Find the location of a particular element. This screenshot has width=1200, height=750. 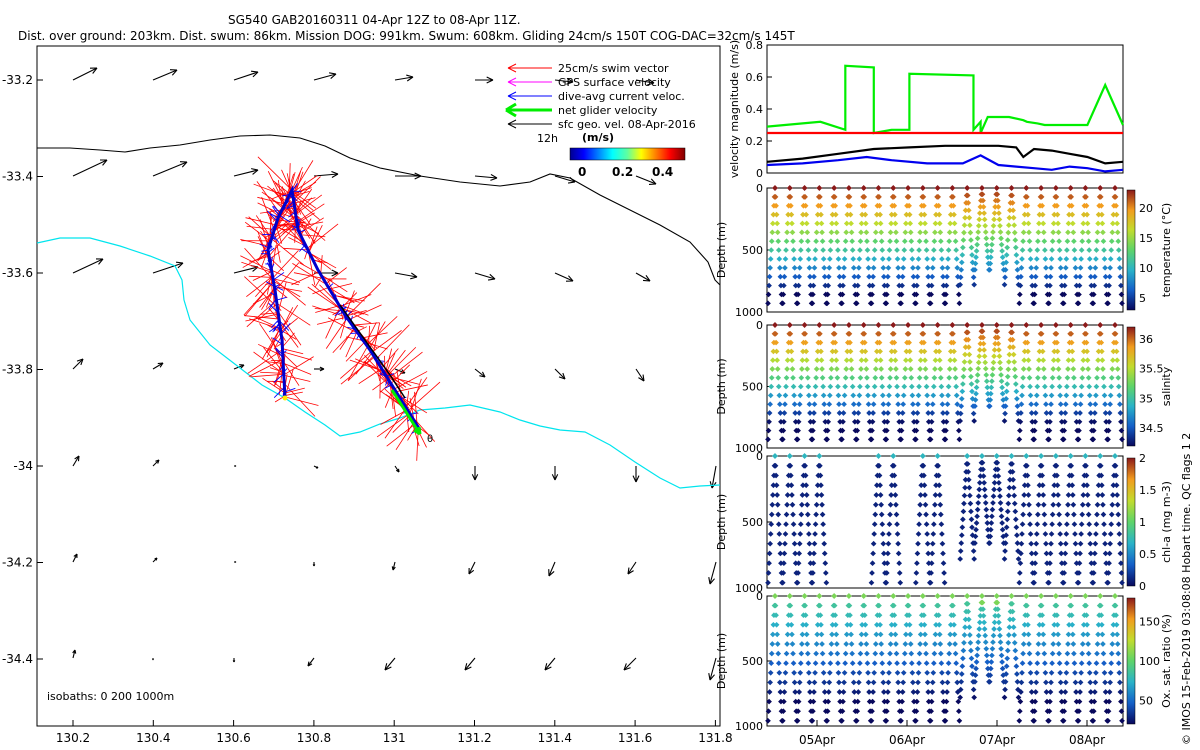

dac-vector is located at coordinates (272, 216).